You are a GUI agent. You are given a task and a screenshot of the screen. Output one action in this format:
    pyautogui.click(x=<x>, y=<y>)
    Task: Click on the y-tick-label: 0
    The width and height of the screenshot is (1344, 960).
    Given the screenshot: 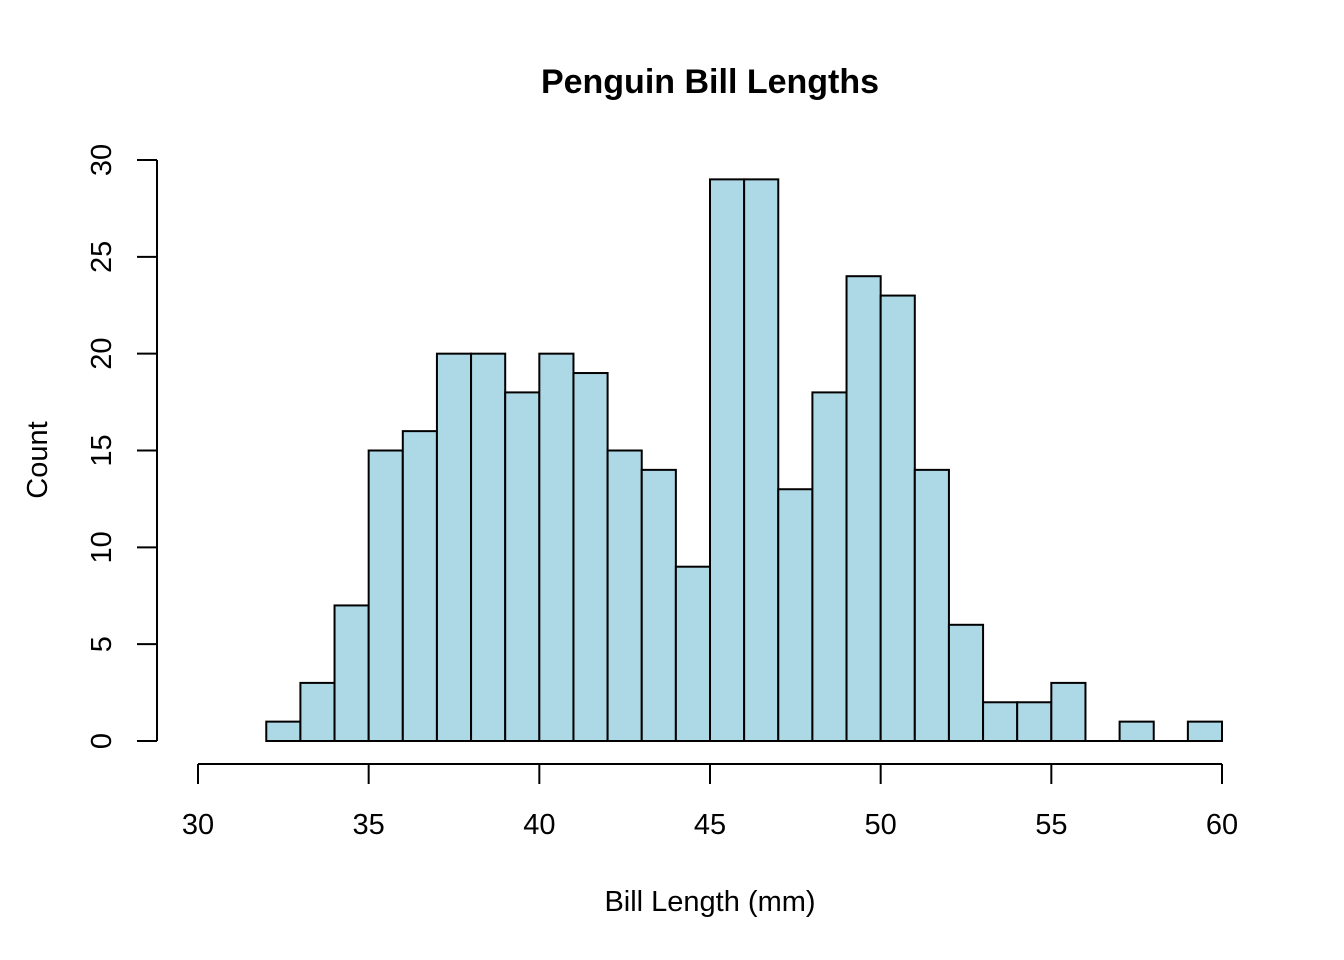 What is the action you would take?
    pyautogui.click(x=102, y=741)
    